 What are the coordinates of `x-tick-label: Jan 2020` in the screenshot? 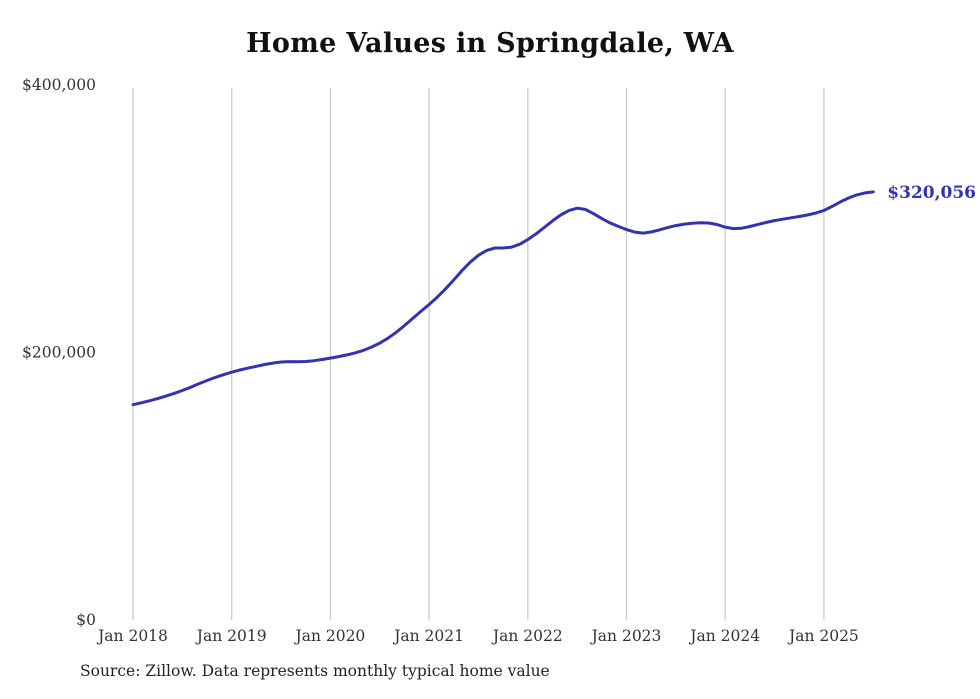 It's located at (329, 636).